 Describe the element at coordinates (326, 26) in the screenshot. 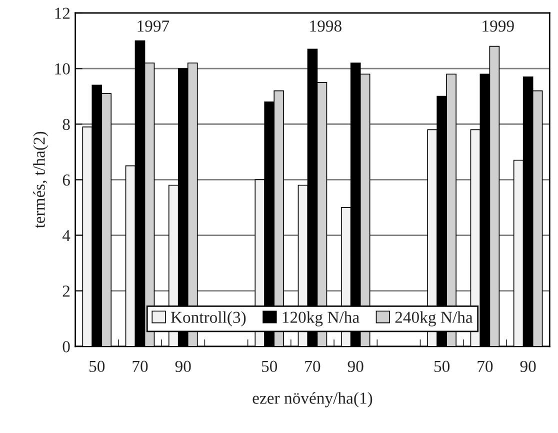

I see `annotation: 1998` at that location.